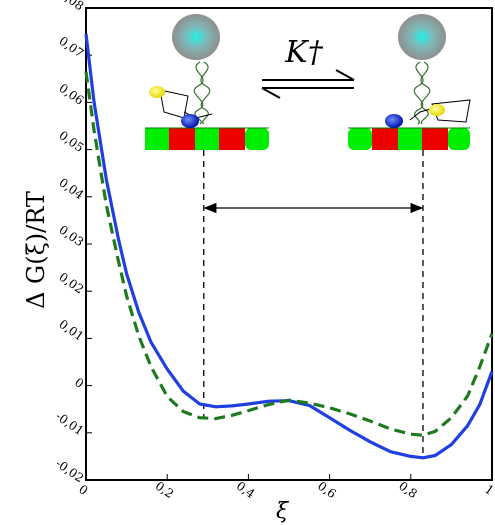 This screenshot has height=525, width=495. I want to click on x-tick-label: 0,4, so click(246, 490).